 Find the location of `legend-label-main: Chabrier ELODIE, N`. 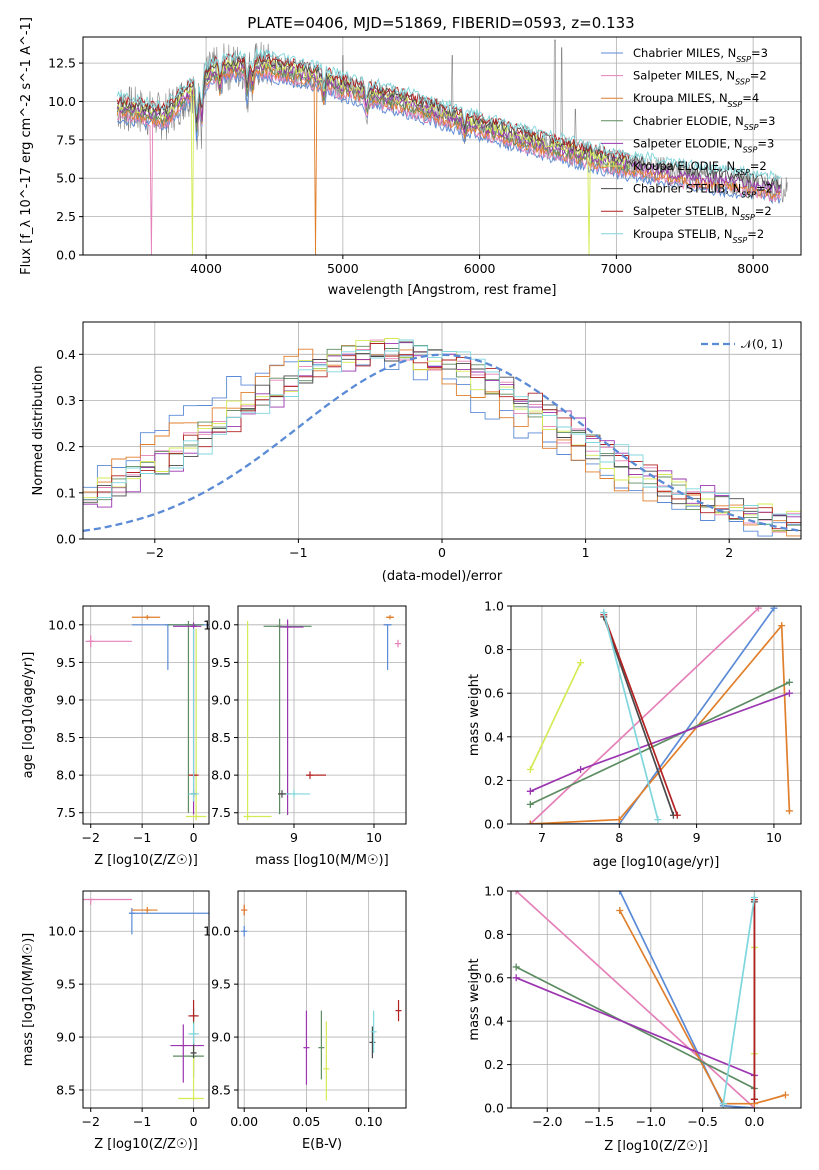

legend-label-main: Chabrier ELODIE, N is located at coordinates (688, 121).